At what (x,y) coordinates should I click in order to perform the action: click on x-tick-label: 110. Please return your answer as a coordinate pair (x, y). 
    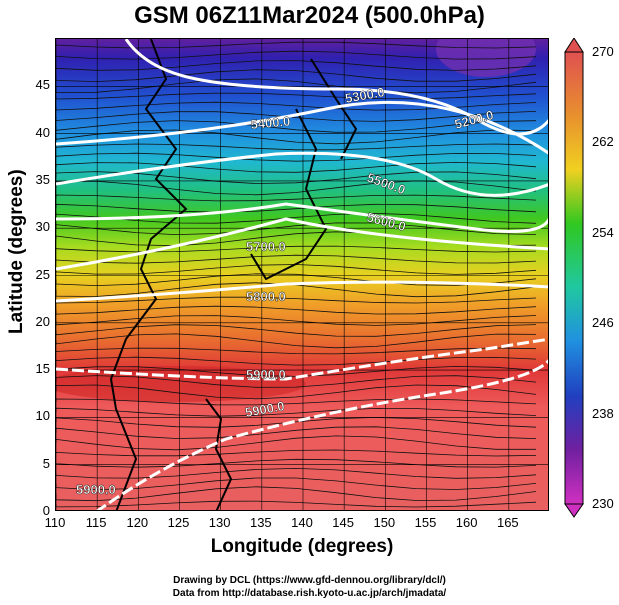
    Looking at the image, I should click on (55, 522).